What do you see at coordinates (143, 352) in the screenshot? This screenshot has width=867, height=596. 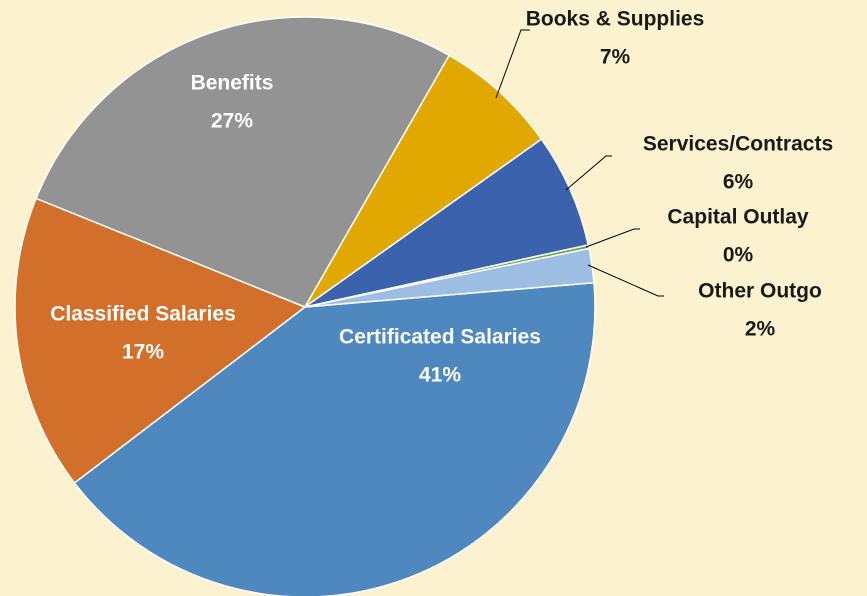 I see `slice-value-label: 17%` at bounding box center [143, 352].